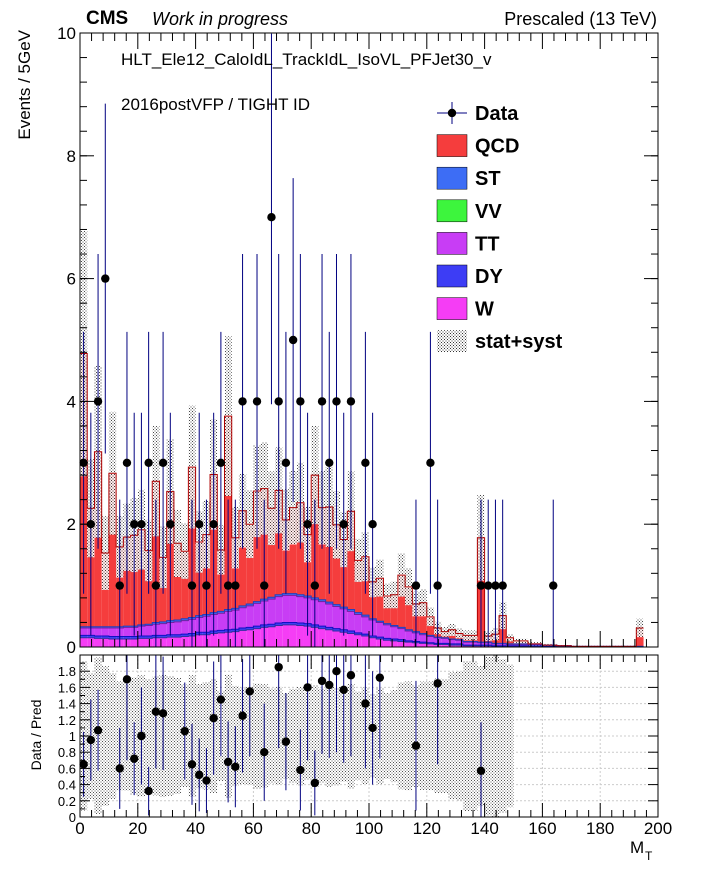 The width and height of the screenshot is (716, 872). What do you see at coordinates (427, 828) in the screenshot?
I see `x-tick-label: 120` at bounding box center [427, 828].